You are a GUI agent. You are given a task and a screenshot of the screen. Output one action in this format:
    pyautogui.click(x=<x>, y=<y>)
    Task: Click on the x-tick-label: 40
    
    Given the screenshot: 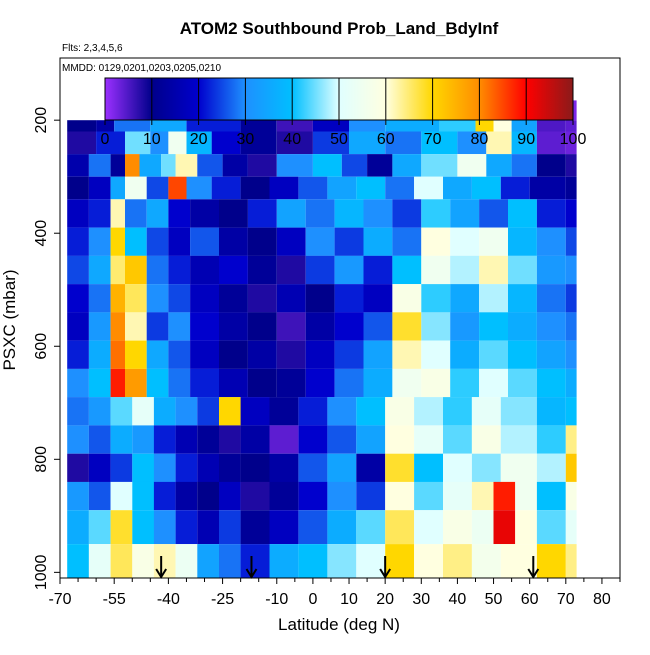 What is the action you would take?
    pyautogui.click(x=458, y=599)
    